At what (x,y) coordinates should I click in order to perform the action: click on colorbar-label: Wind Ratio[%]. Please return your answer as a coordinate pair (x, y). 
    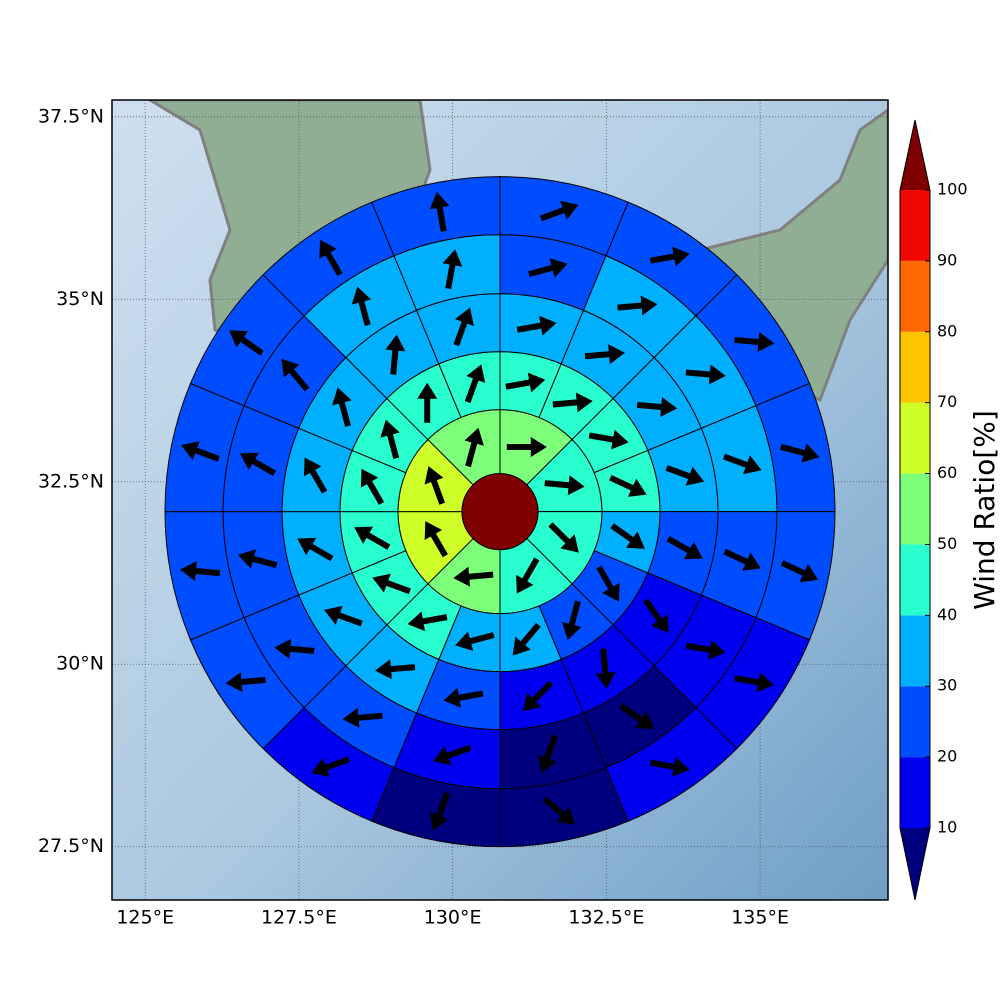
    Looking at the image, I should click on (984, 510).